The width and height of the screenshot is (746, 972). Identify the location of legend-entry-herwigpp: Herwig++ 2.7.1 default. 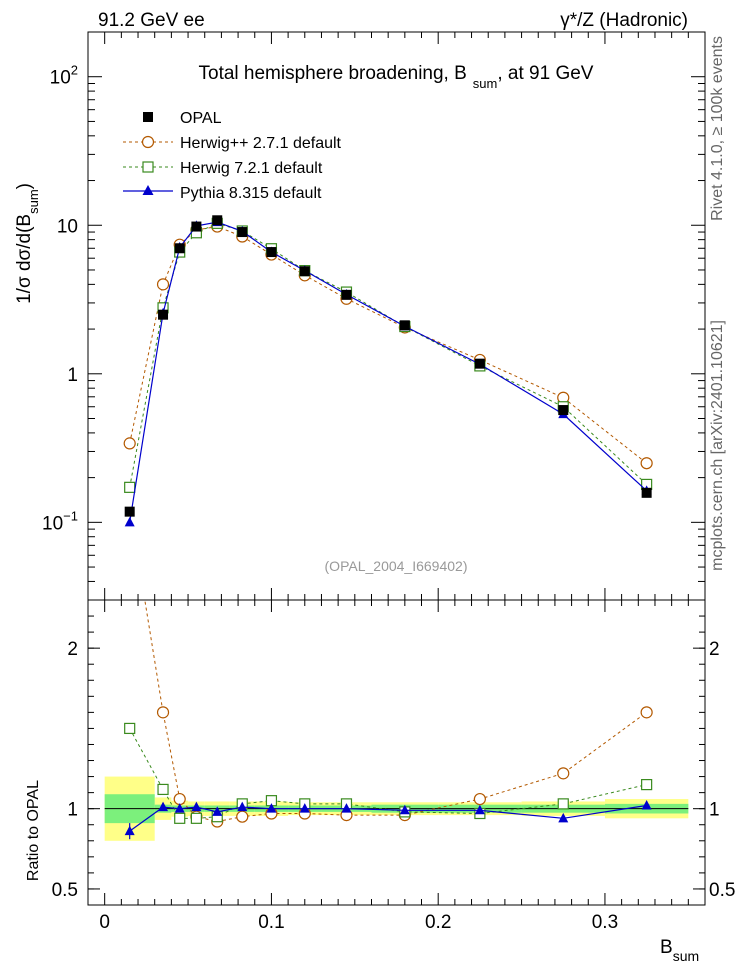
(232, 143).